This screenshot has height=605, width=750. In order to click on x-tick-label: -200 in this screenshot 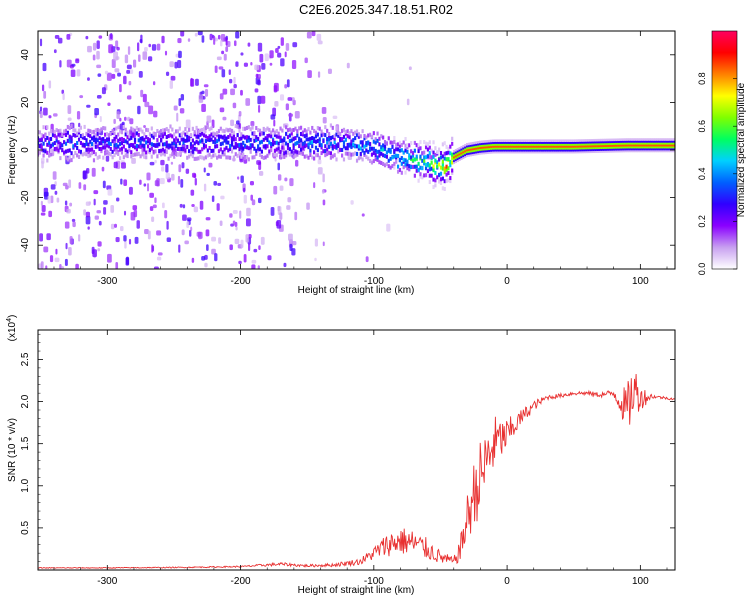, I will do `click(241, 281)`.